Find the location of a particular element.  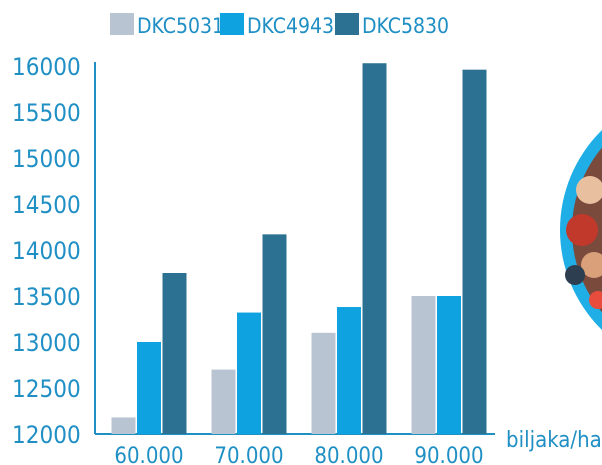

y-tick-label: 14000 is located at coordinates (46, 251).